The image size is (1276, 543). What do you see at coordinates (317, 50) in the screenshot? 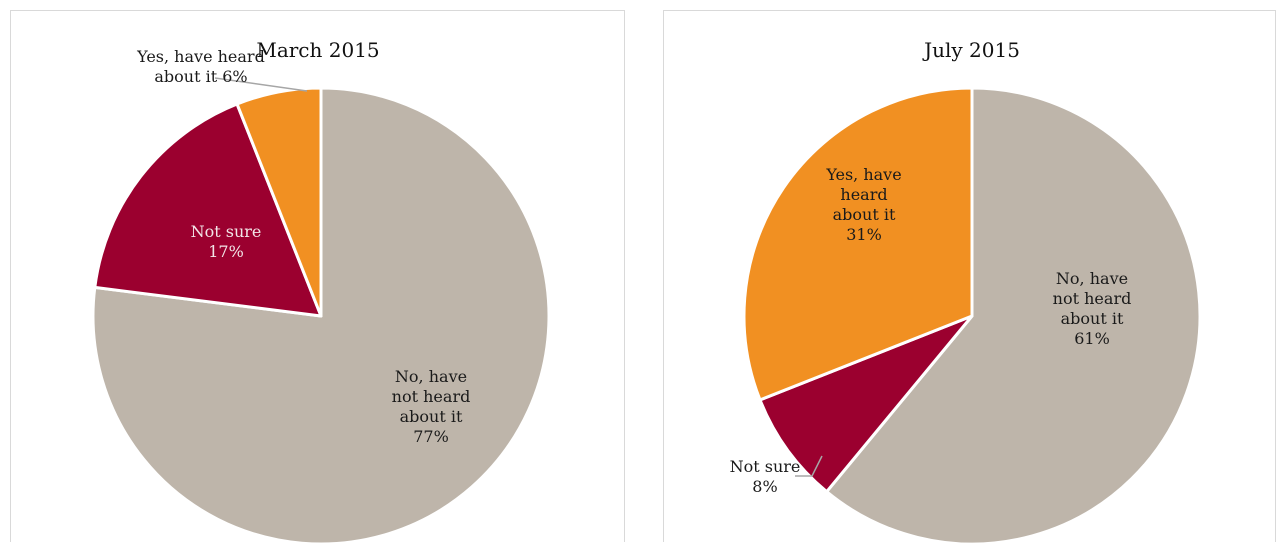
I see `chart-title: March 2015` at bounding box center [317, 50].